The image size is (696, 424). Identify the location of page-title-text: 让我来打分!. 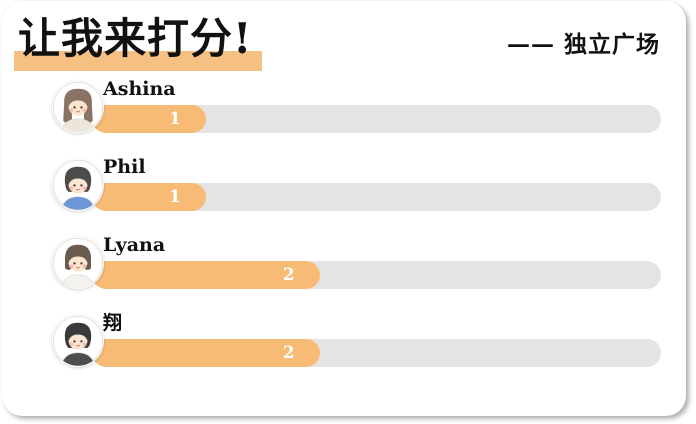
(138, 42).